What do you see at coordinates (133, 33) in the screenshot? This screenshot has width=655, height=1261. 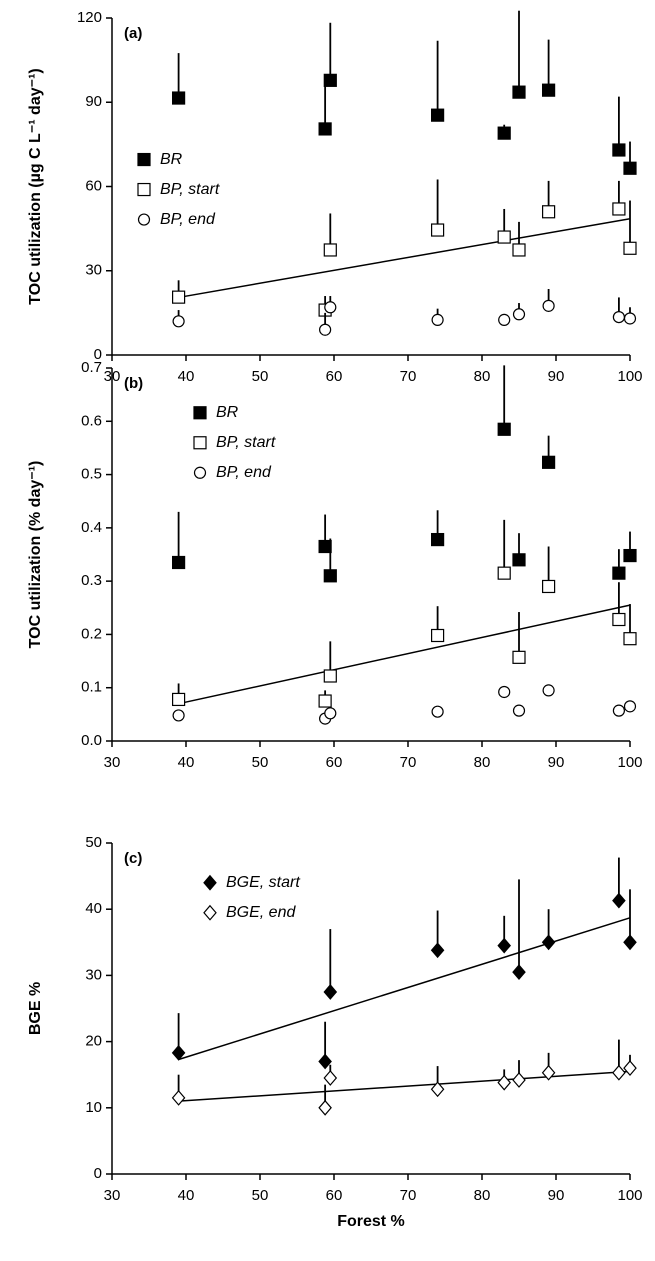 I see `panel-label: (a)` at bounding box center [133, 33].